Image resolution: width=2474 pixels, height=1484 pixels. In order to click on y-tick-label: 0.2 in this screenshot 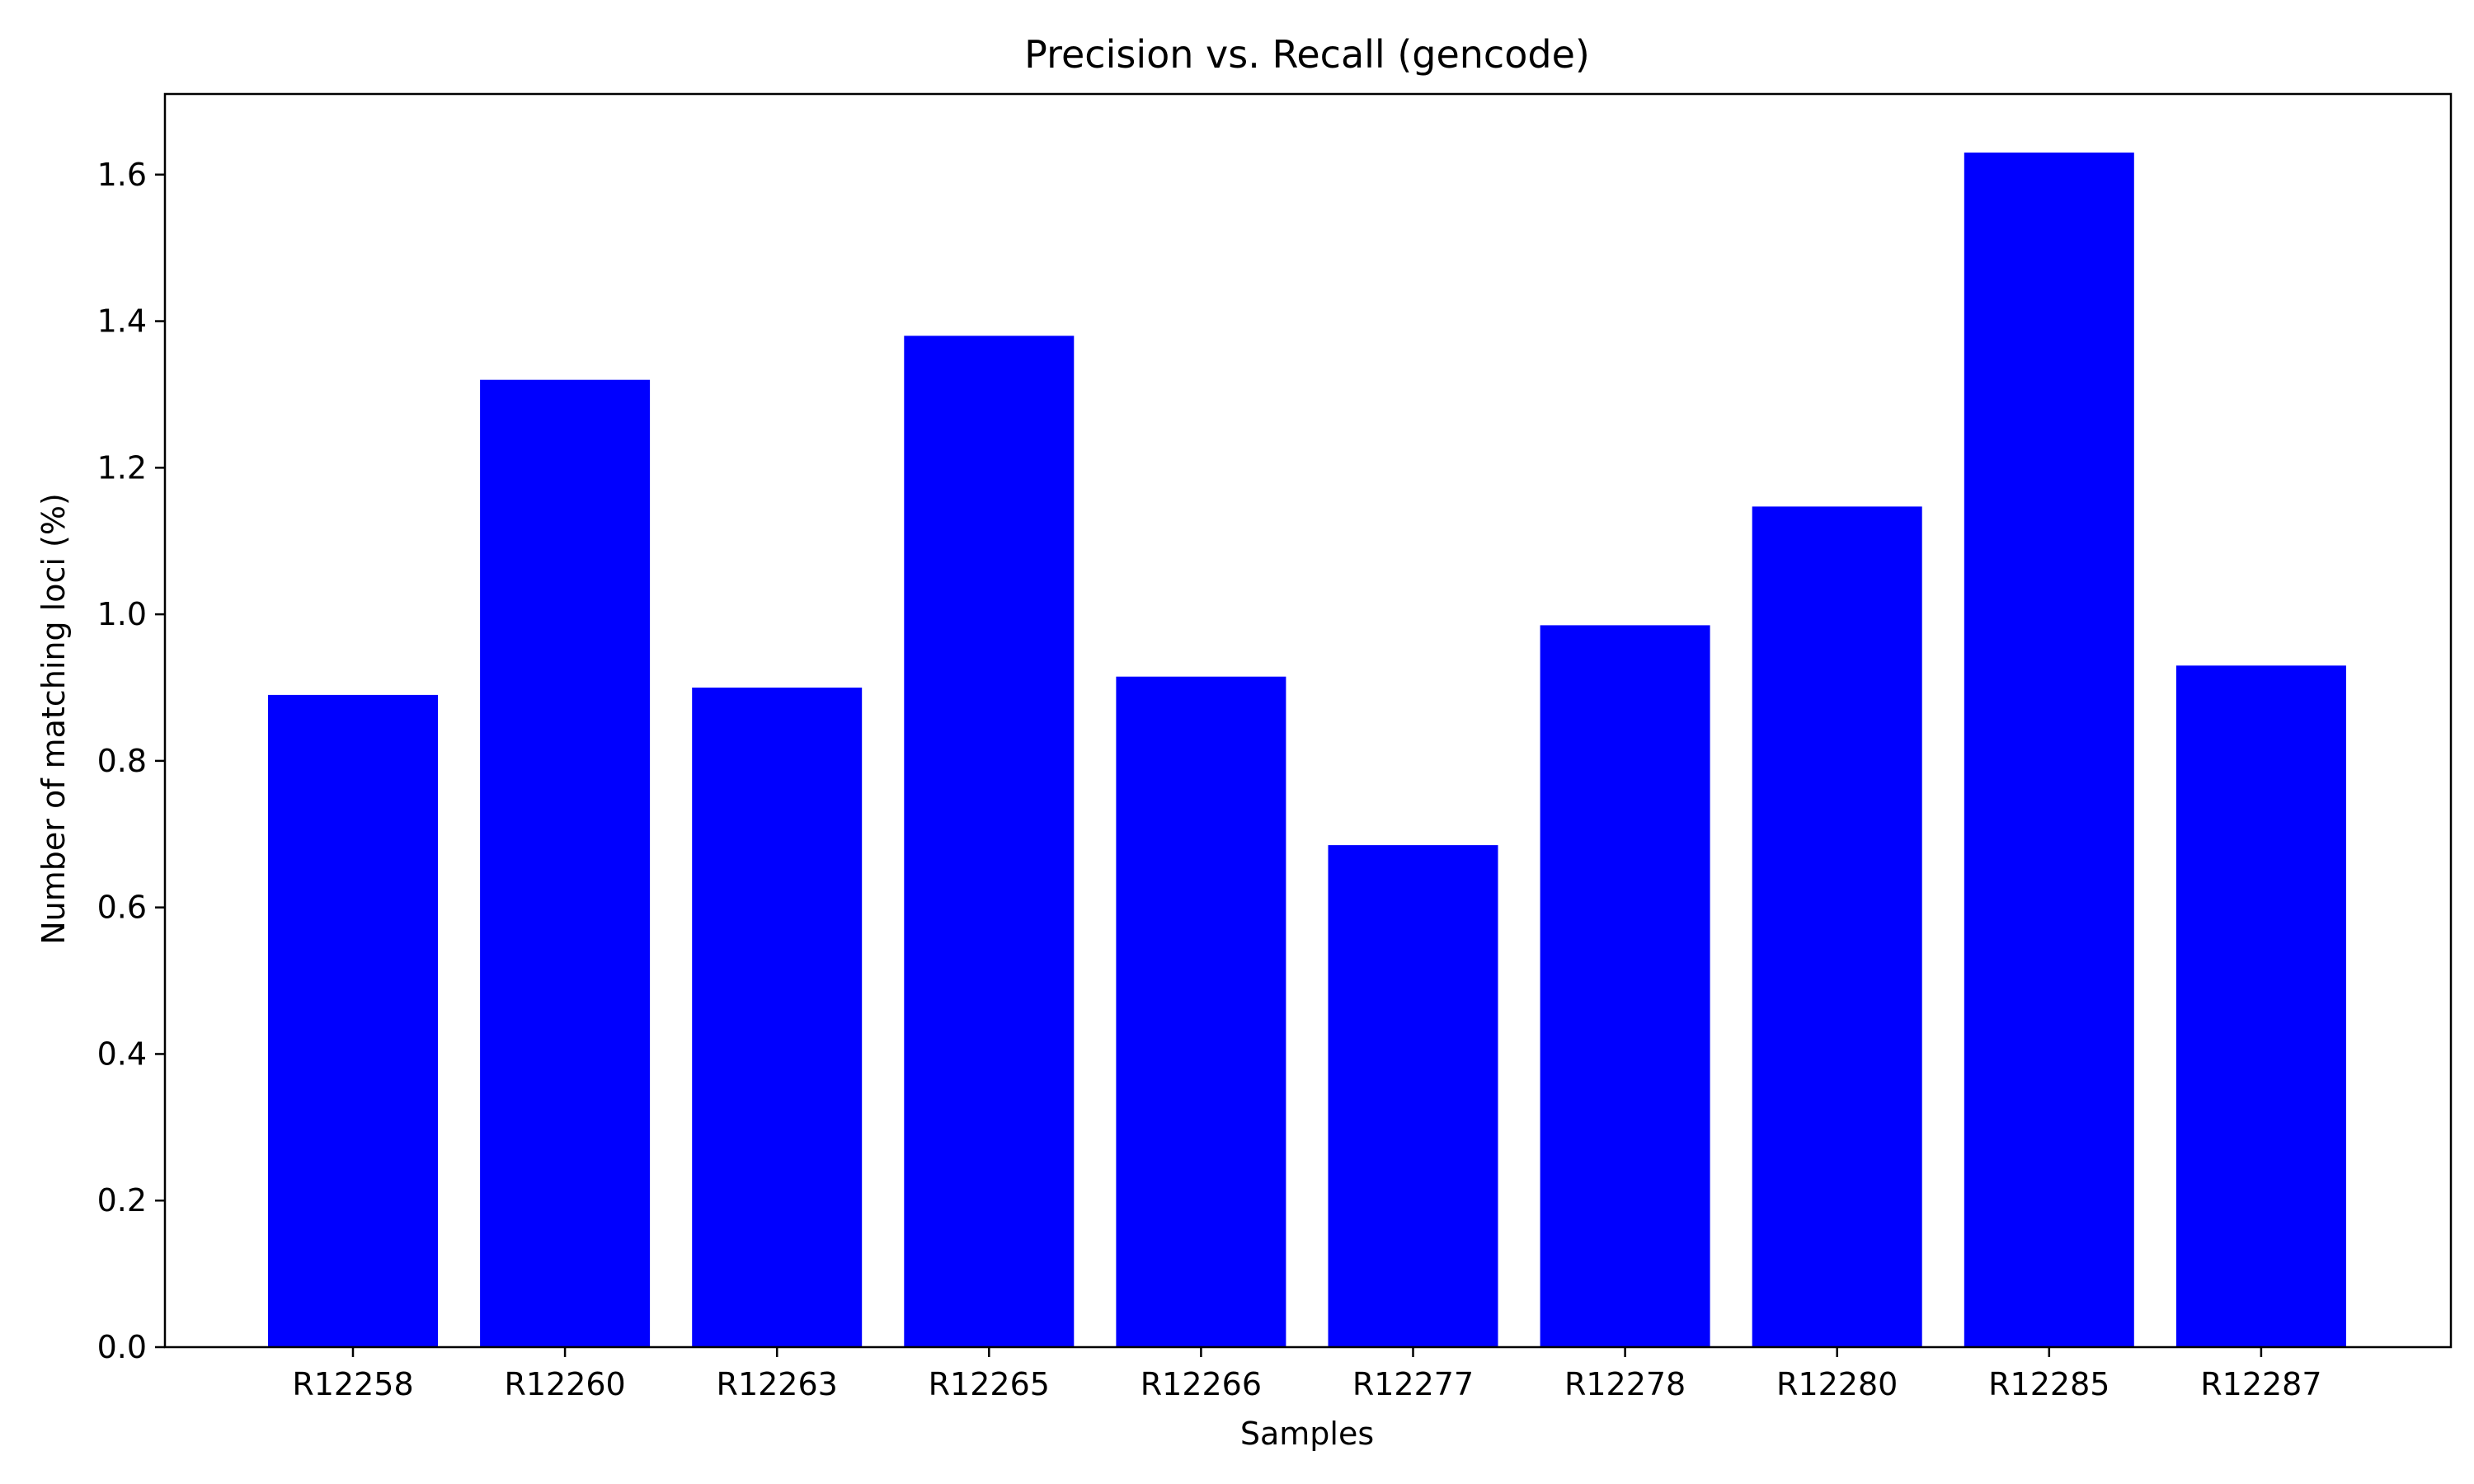, I will do `click(122, 1200)`.